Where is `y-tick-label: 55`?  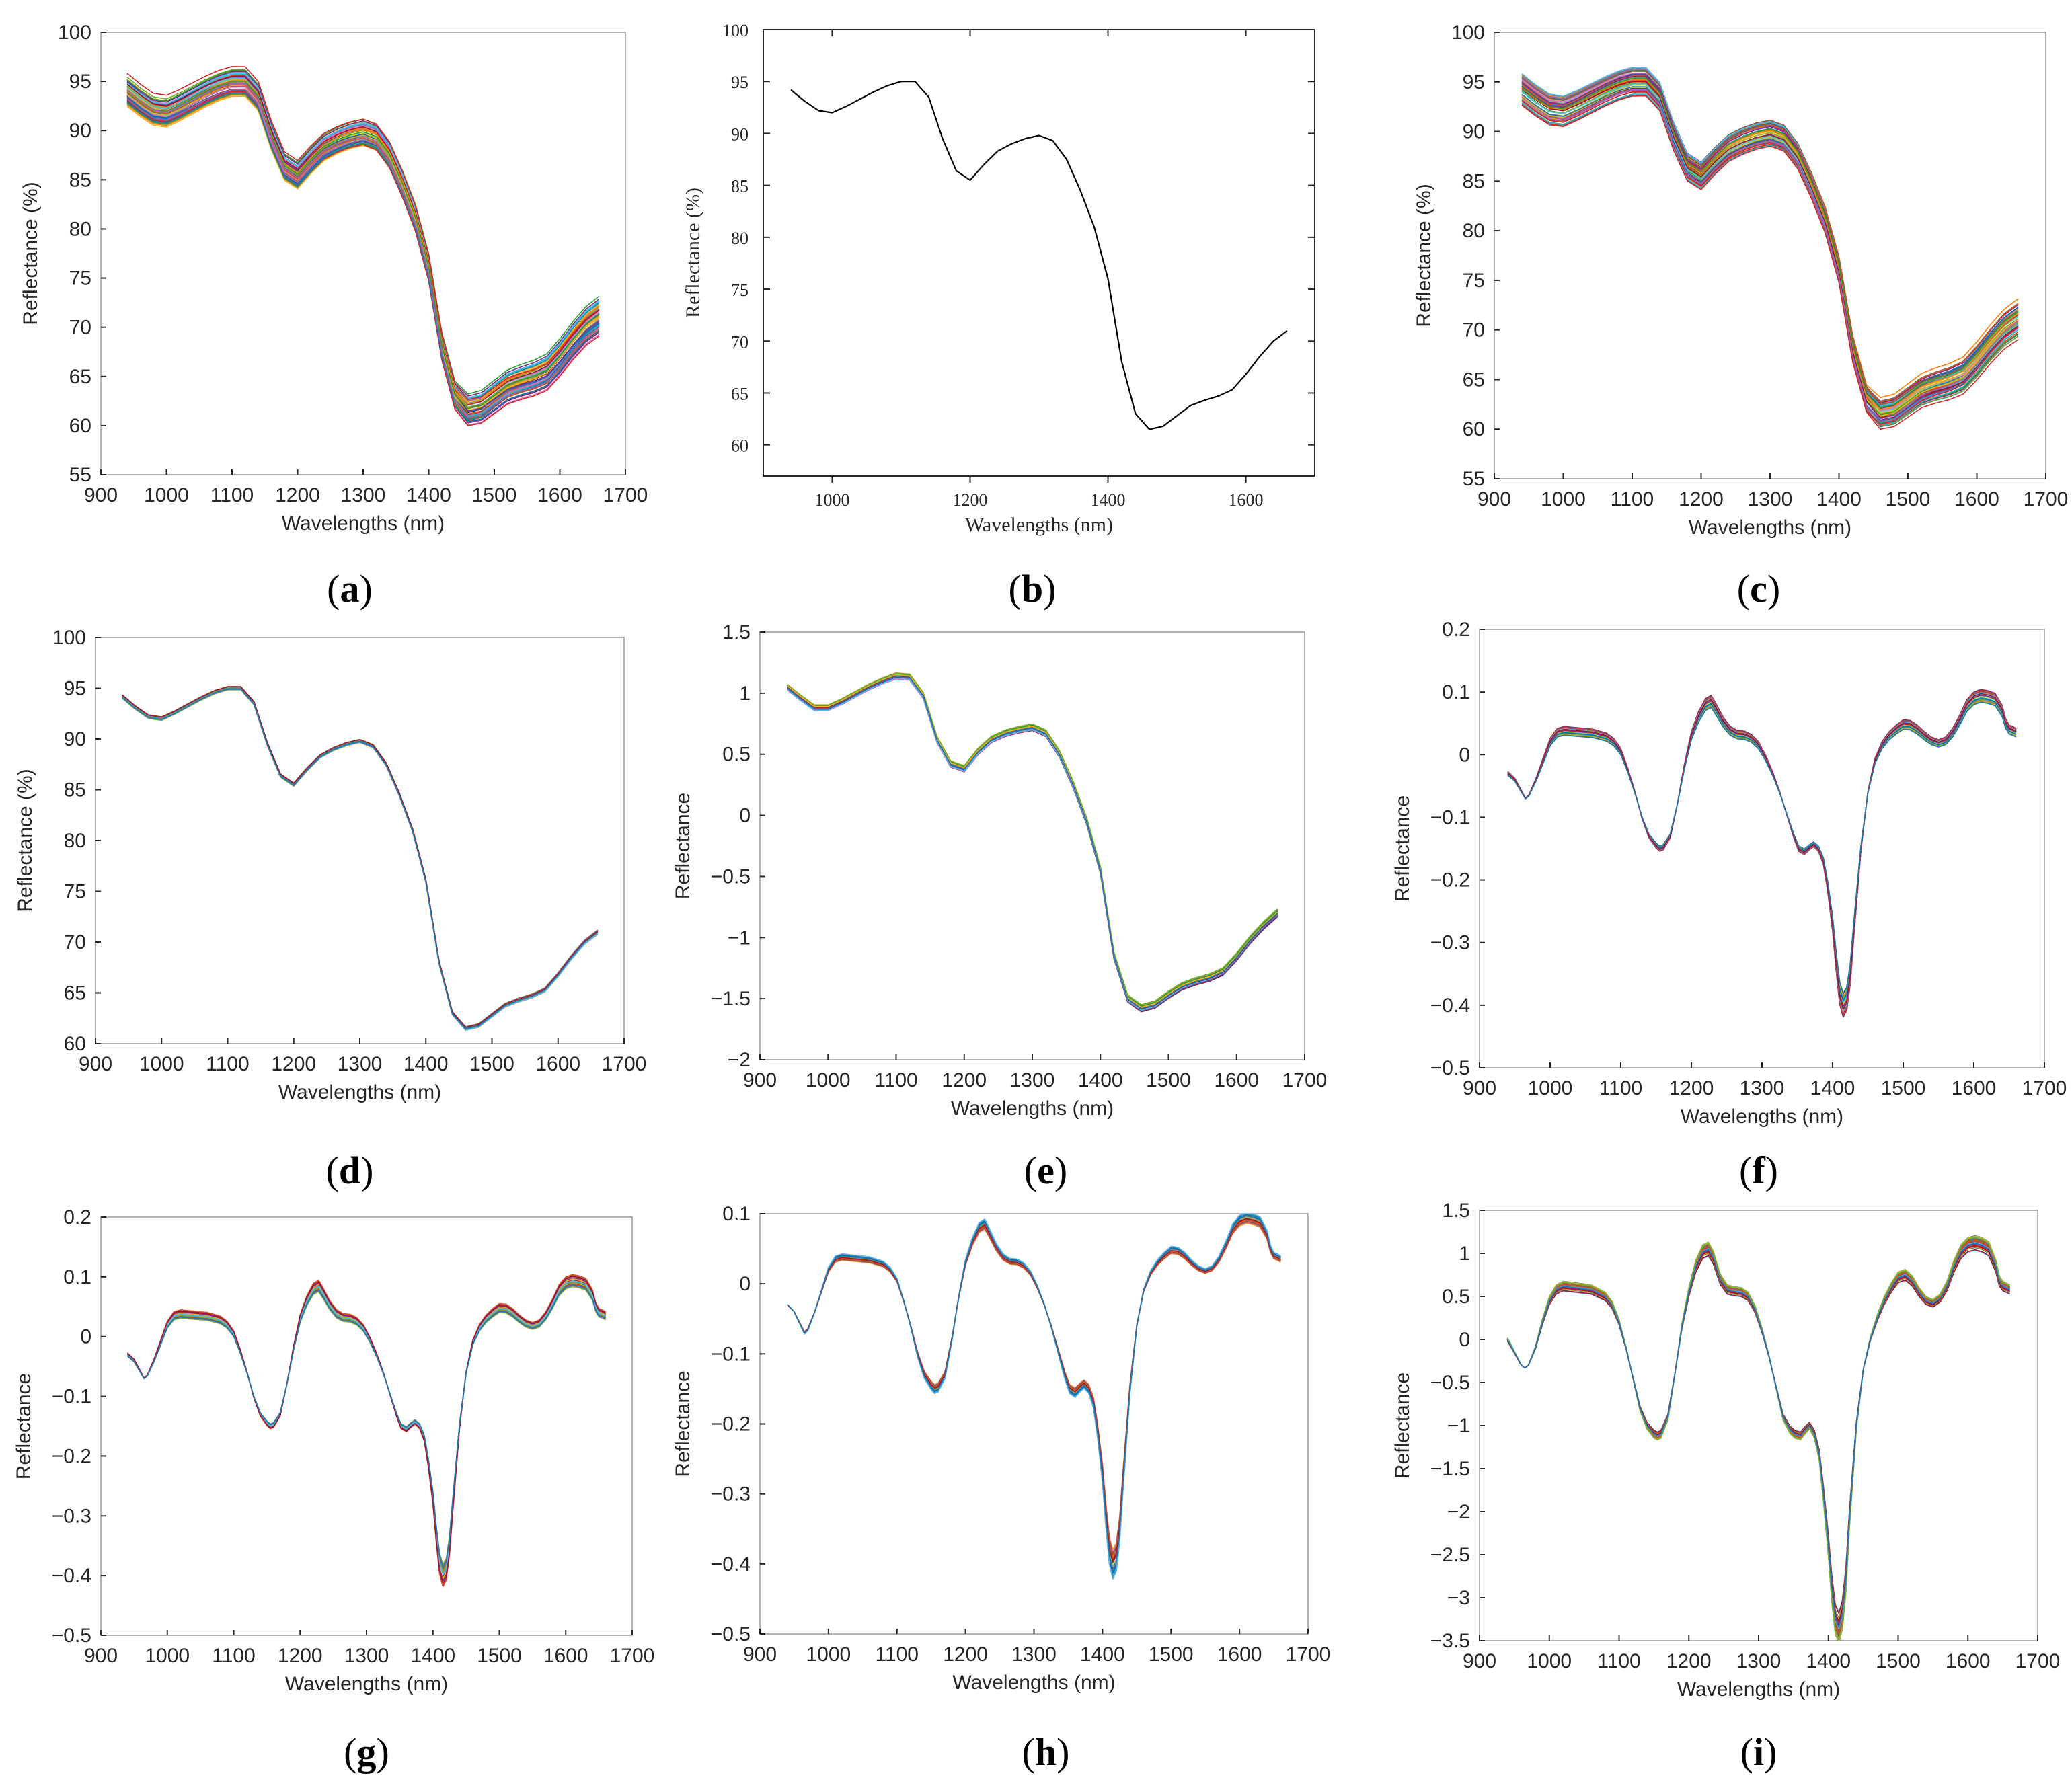
y-tick-label: 55 is located at coordinates (80, 475).